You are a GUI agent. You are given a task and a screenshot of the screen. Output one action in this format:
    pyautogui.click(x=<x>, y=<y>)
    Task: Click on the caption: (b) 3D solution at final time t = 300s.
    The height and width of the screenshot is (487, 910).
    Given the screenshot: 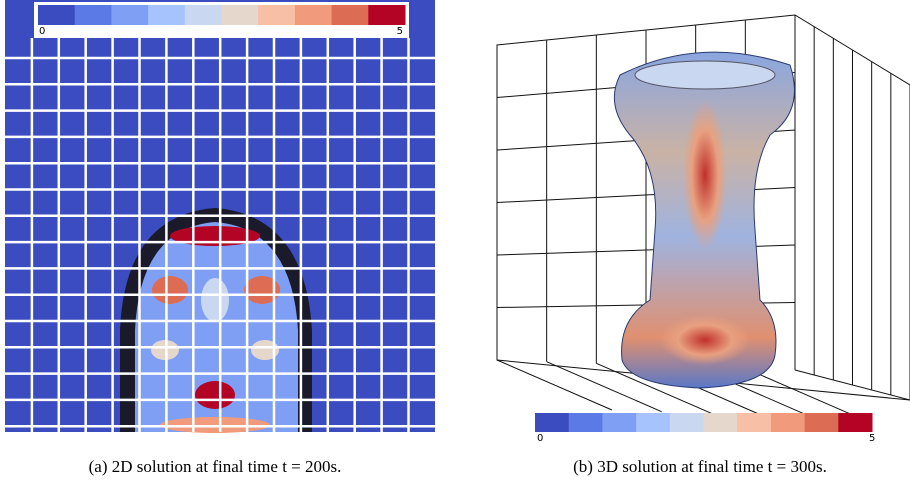 What is the action you would take?
    pyautogui.click(x=700, y=466)
    